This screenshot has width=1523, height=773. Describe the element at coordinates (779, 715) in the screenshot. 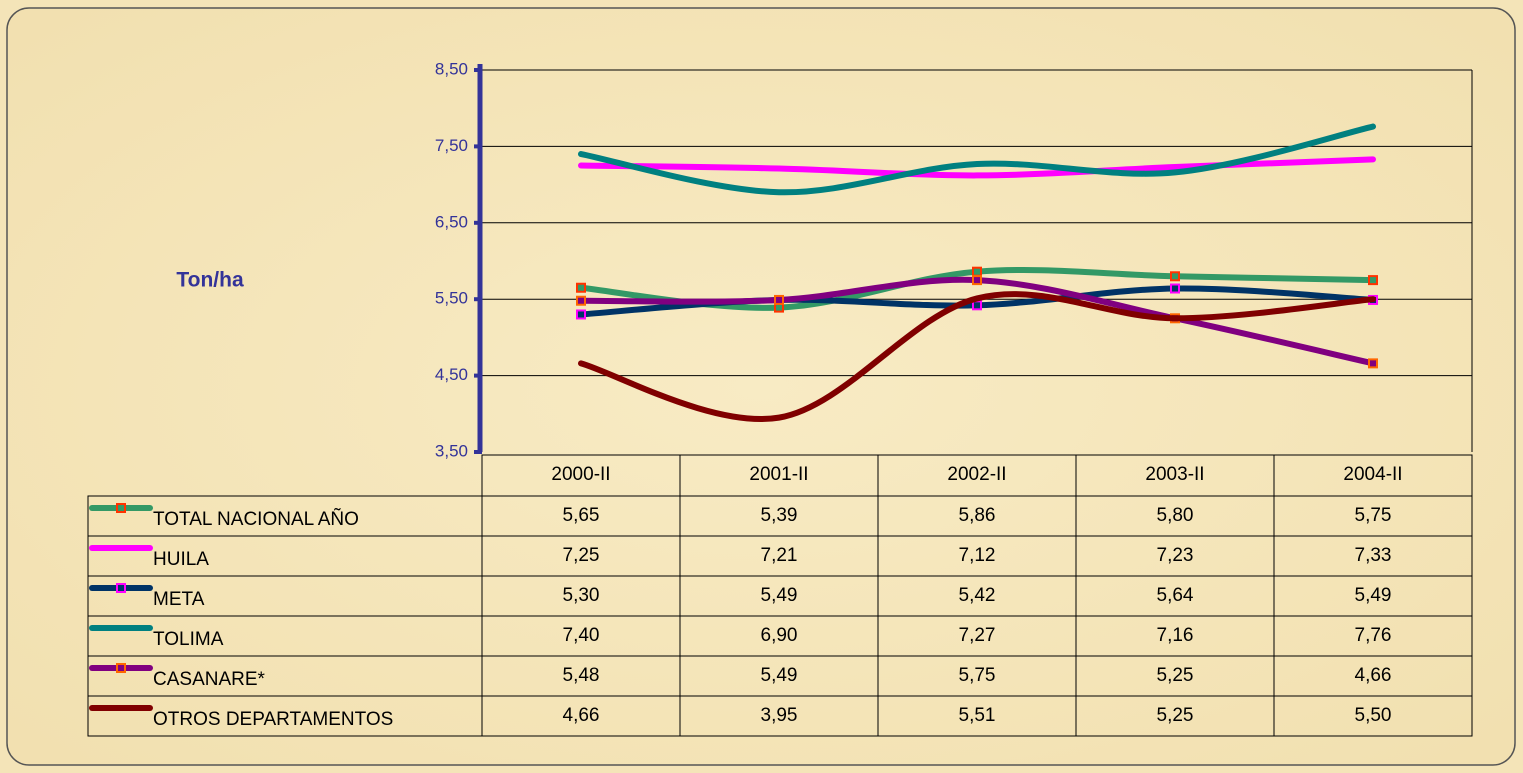

I see `table-value: 3,95` at that location.